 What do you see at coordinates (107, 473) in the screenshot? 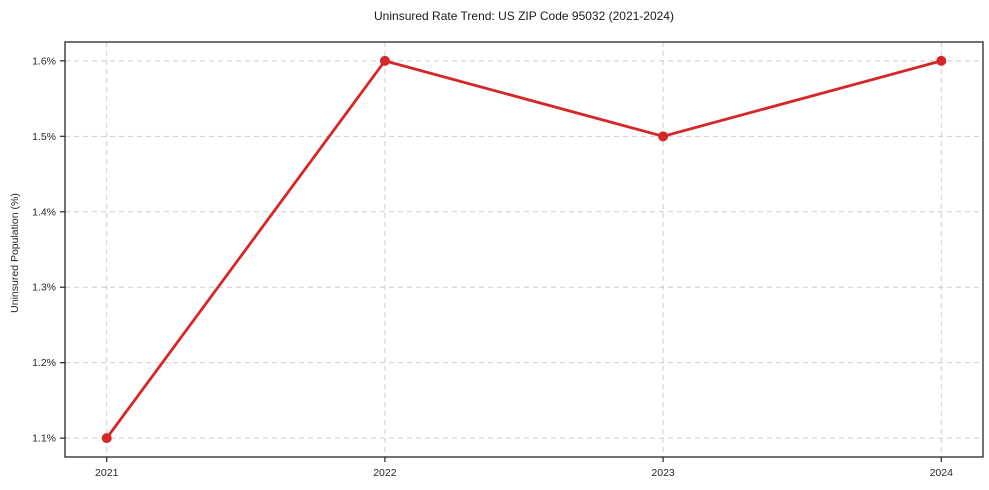
I see `x-tick-label: 2021` at bounding box center [107, 473].